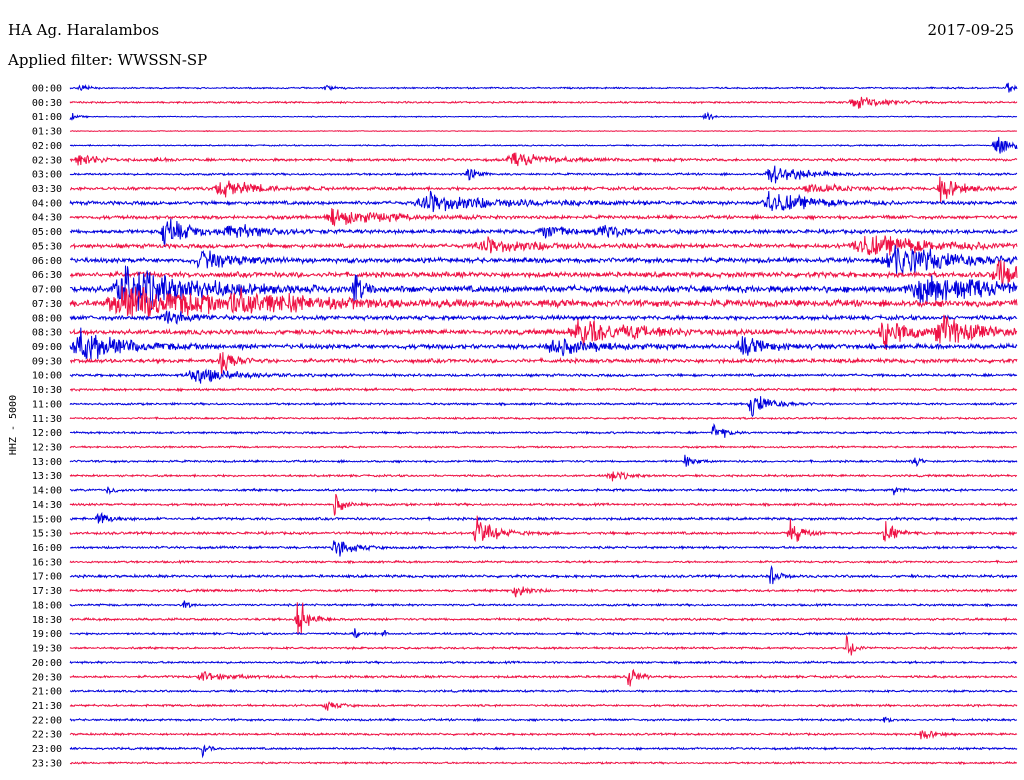 The width and height of the screenshot is (1024, 780). Describe the element at coordinates (47, 160) in the screenshot. I see `row-time-label: 02:30` at that location.